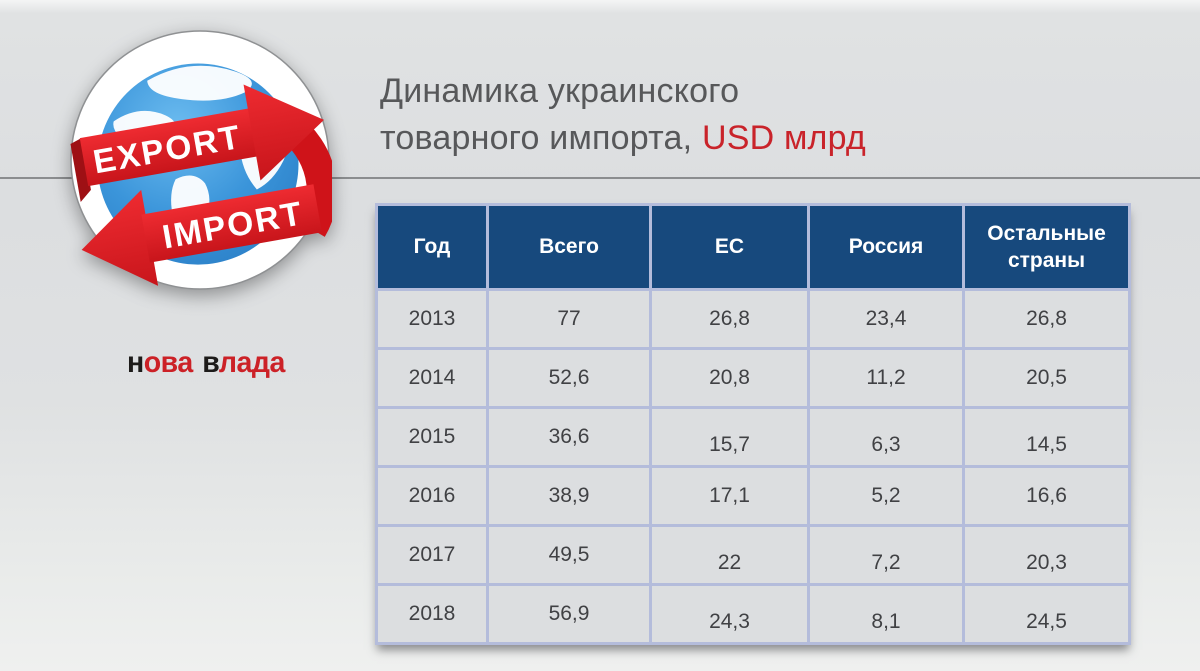 The width and height of the screenshot is (1200, 671). I want to click on table-cell: 20,5, so click(1046, 378).